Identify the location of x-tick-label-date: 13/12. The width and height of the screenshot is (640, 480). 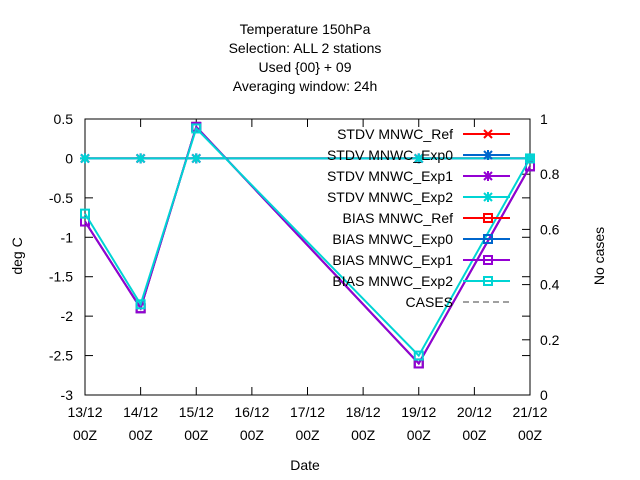
(84, 412).